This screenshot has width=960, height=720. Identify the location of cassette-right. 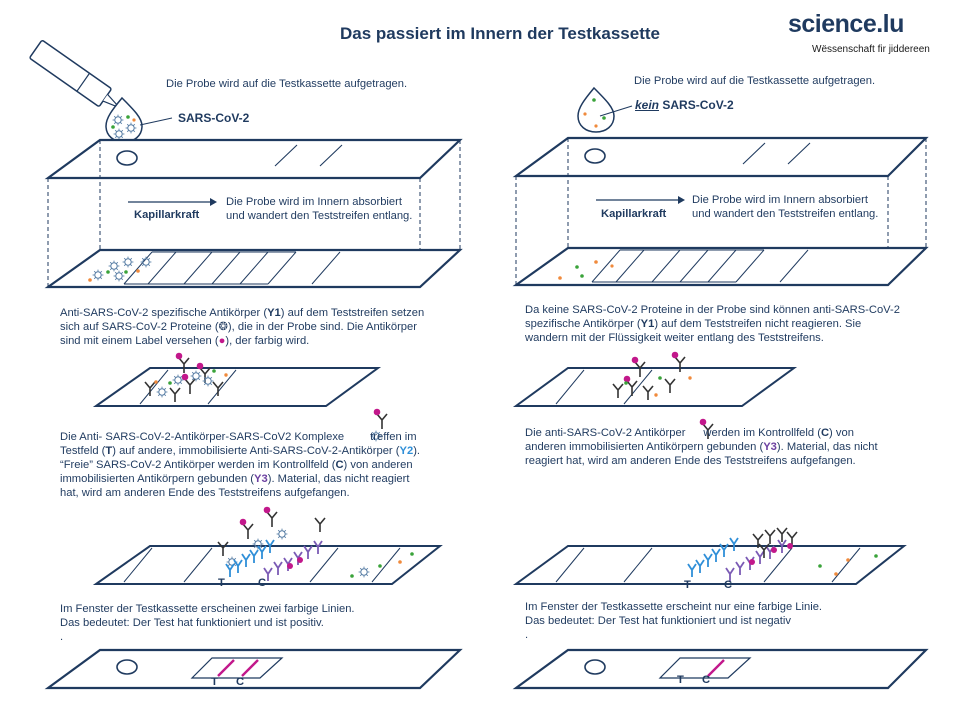
(720, 211).